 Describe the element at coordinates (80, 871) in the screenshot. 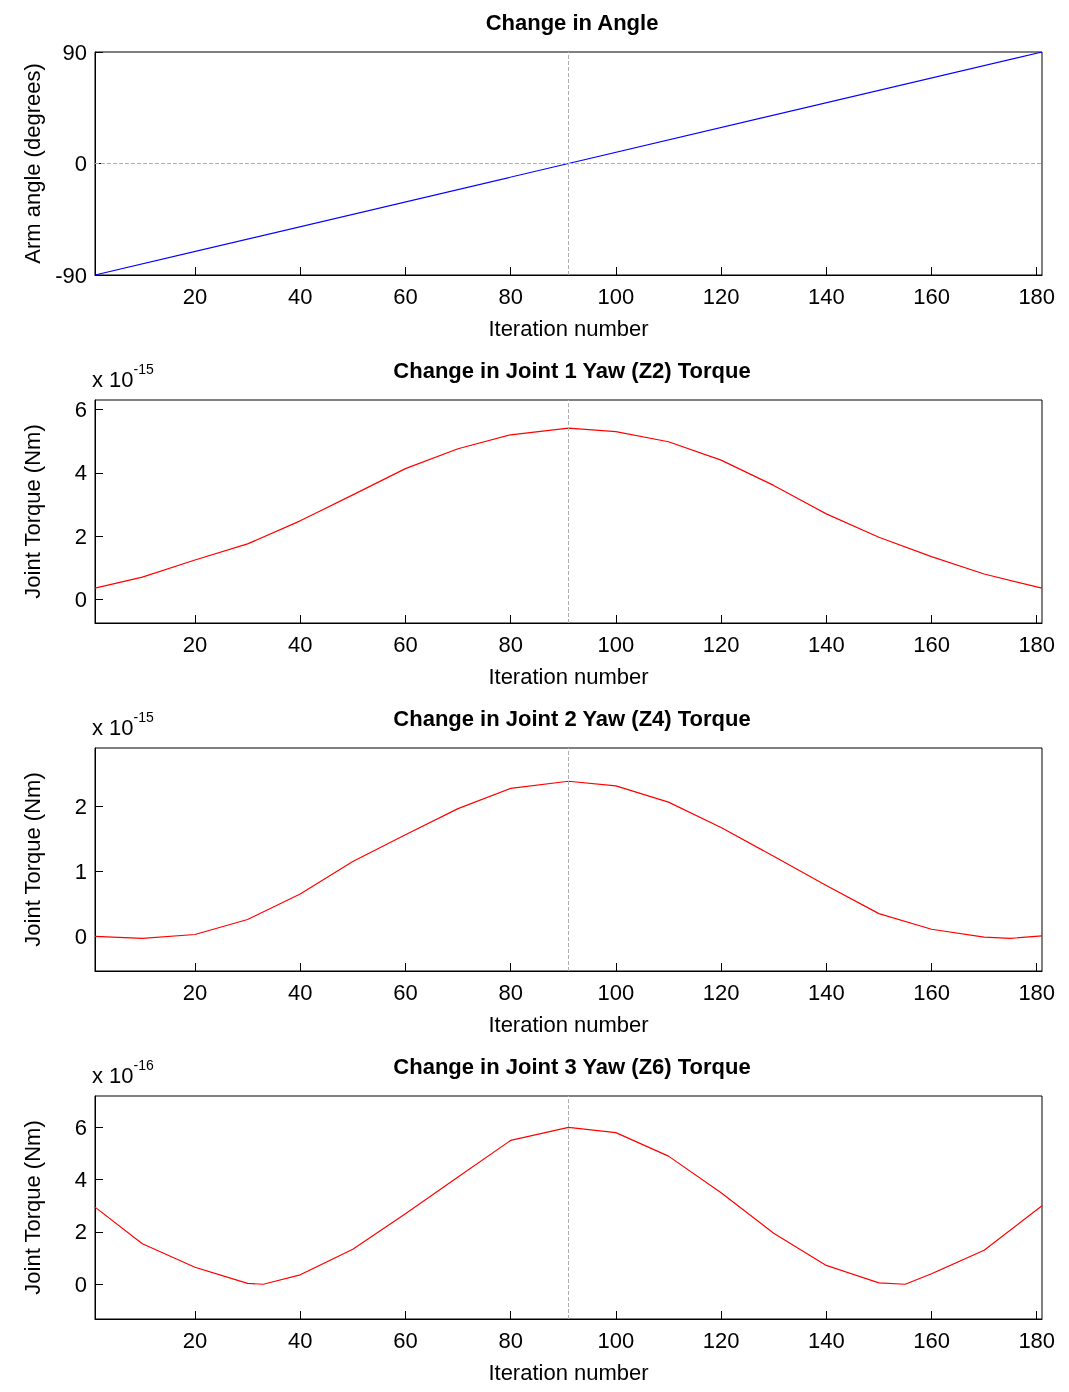

I see `y-tick-label: 1` at that location.